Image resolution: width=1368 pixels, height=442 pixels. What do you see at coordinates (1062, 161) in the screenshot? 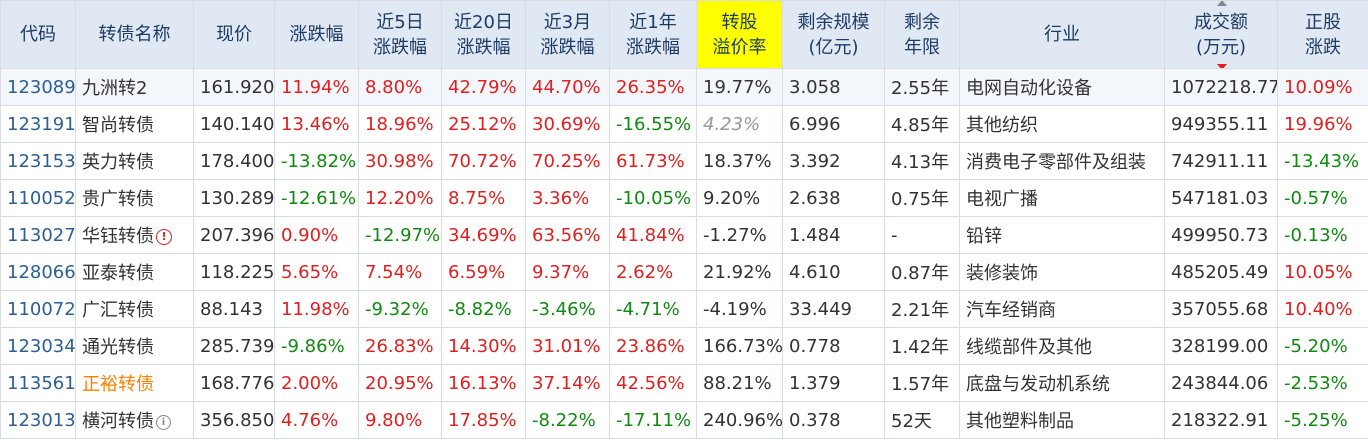
I see `industry: 消费电子零部件及组装` at bounding box center [1062, 161].